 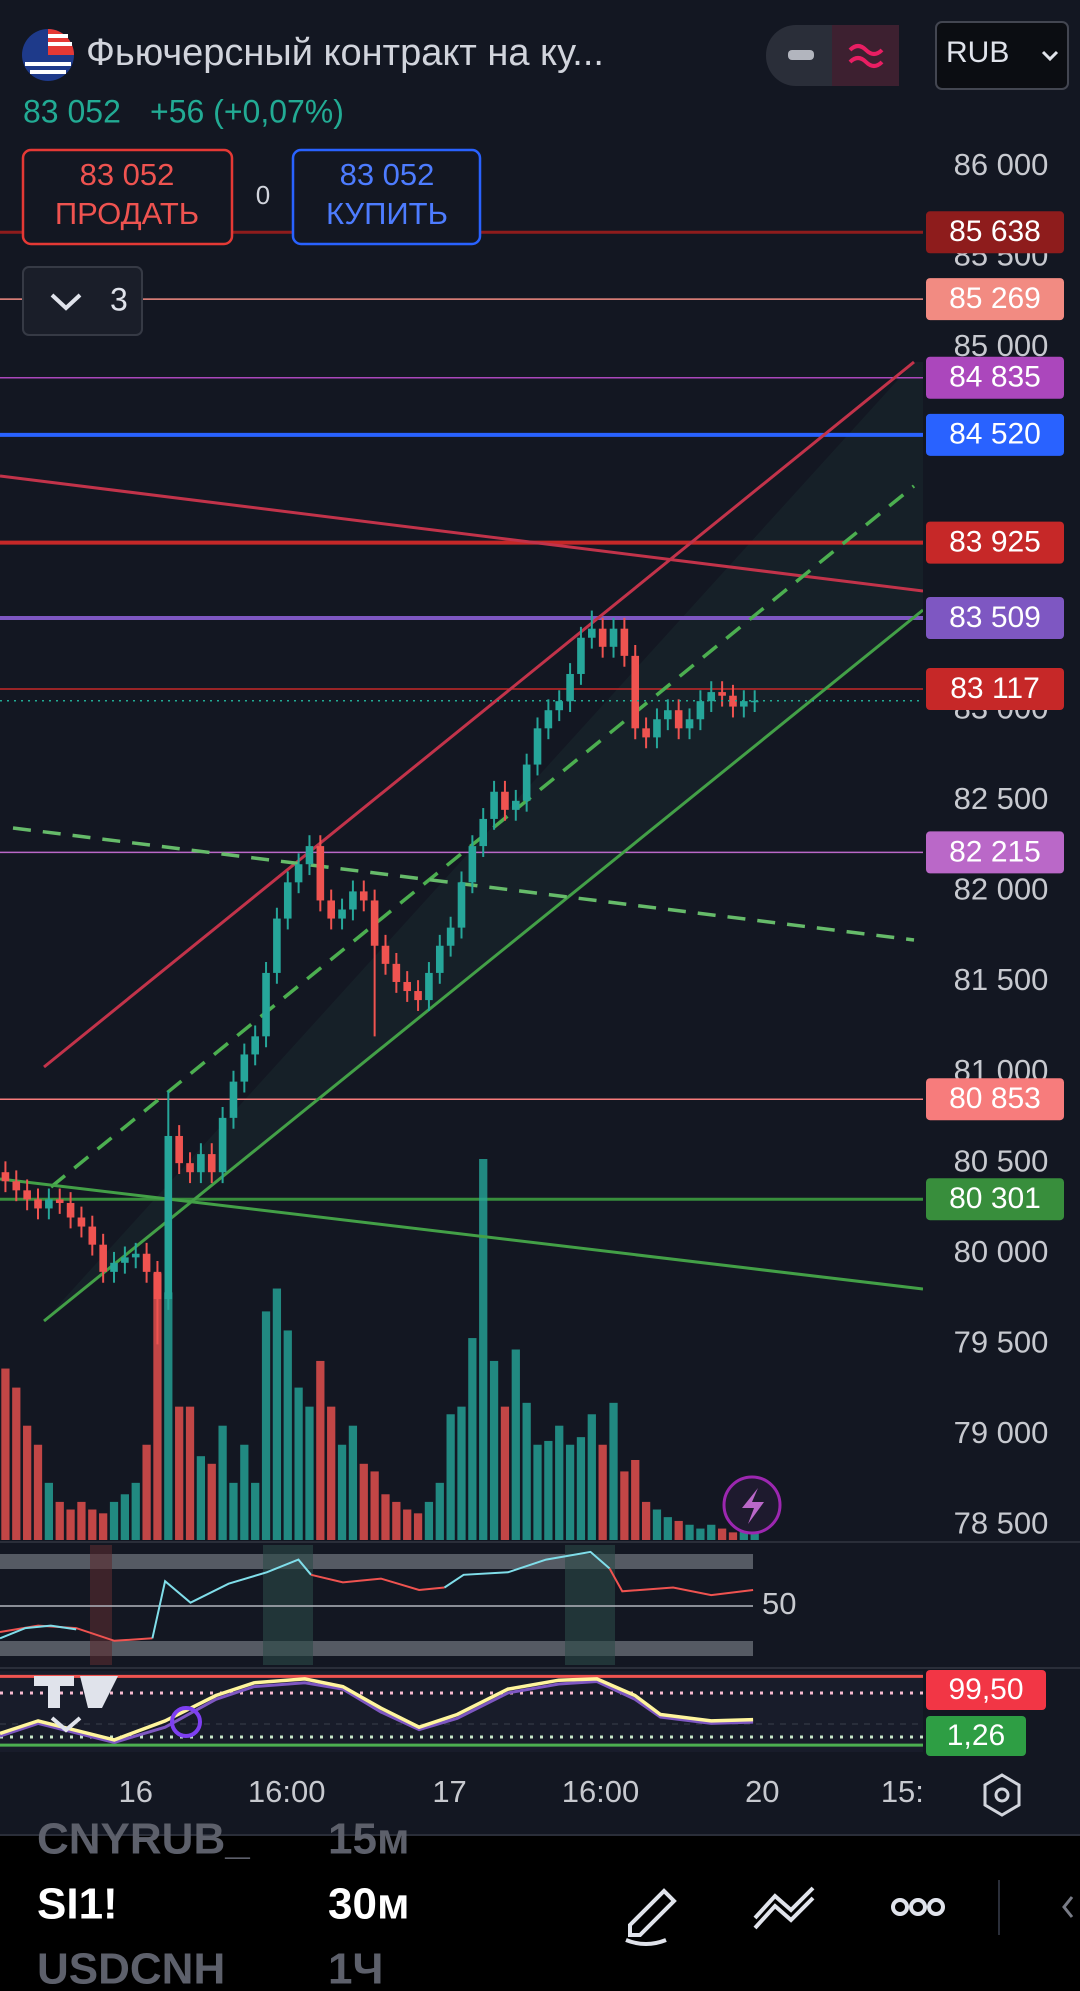 What do you see at coordinates (127, 174) in the screenshot?
I see `sell-price: 83 052` at bounding box center [127, 174].